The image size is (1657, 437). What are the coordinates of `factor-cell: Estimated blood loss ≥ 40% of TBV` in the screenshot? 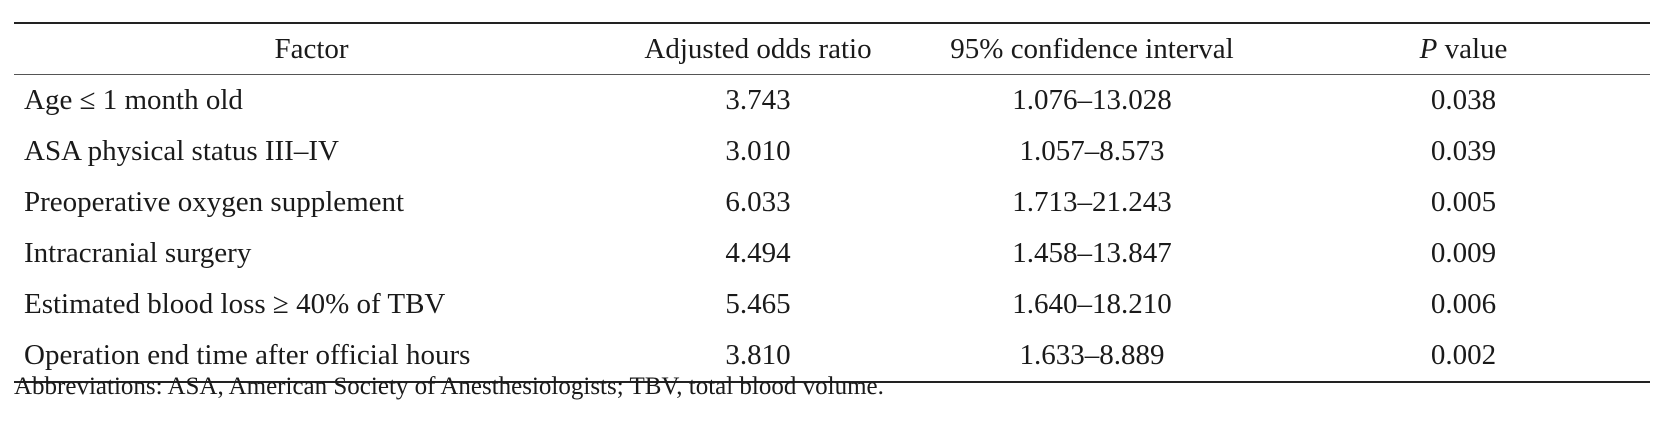 It's located at (235, 304).